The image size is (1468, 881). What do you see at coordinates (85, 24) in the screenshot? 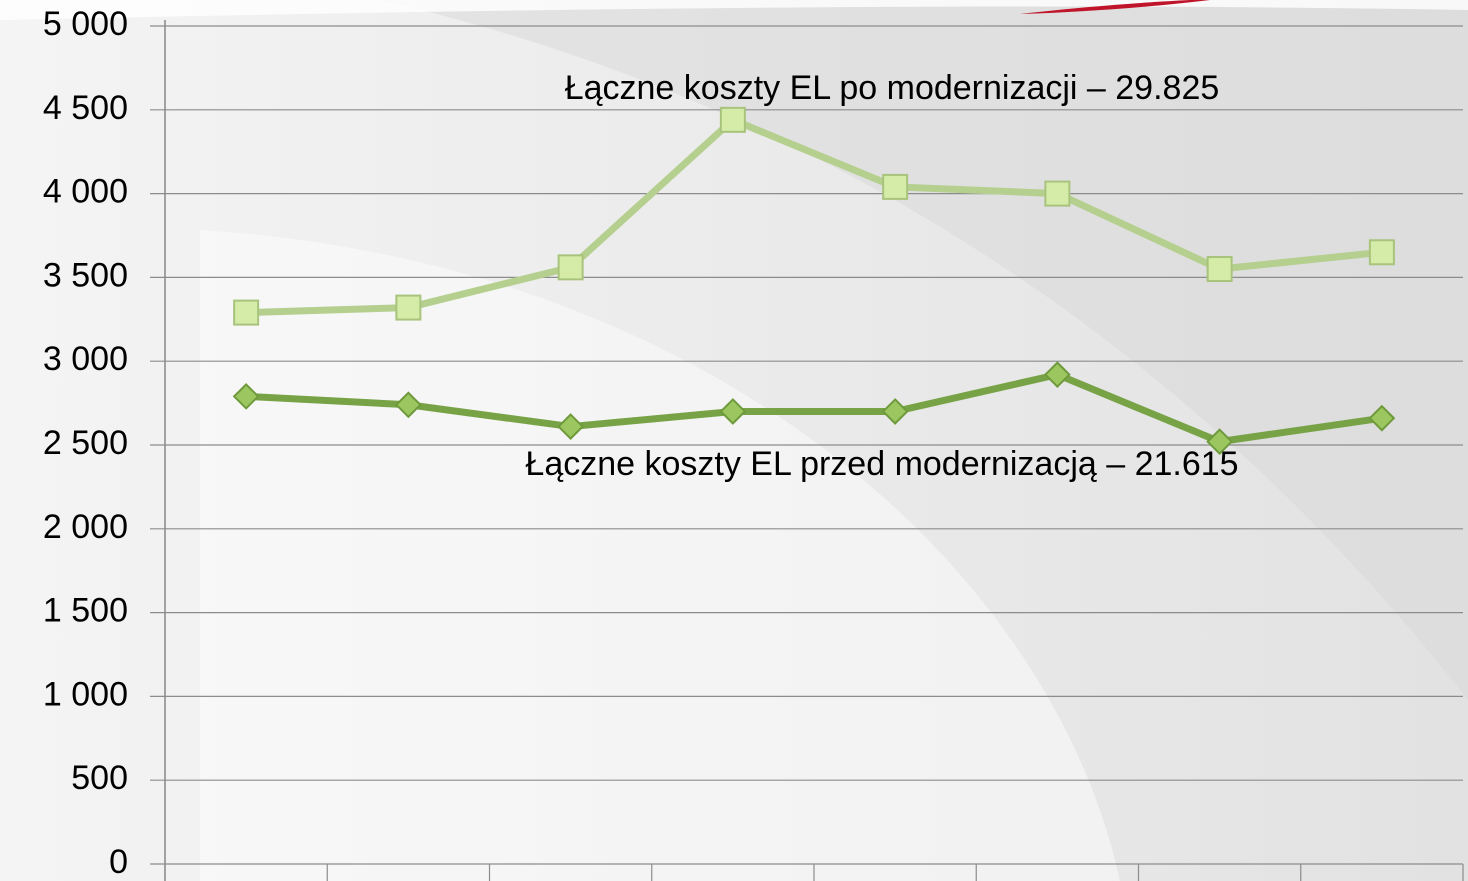
I see `y-tick-label: 5 000` at bounding box center [85, 24].